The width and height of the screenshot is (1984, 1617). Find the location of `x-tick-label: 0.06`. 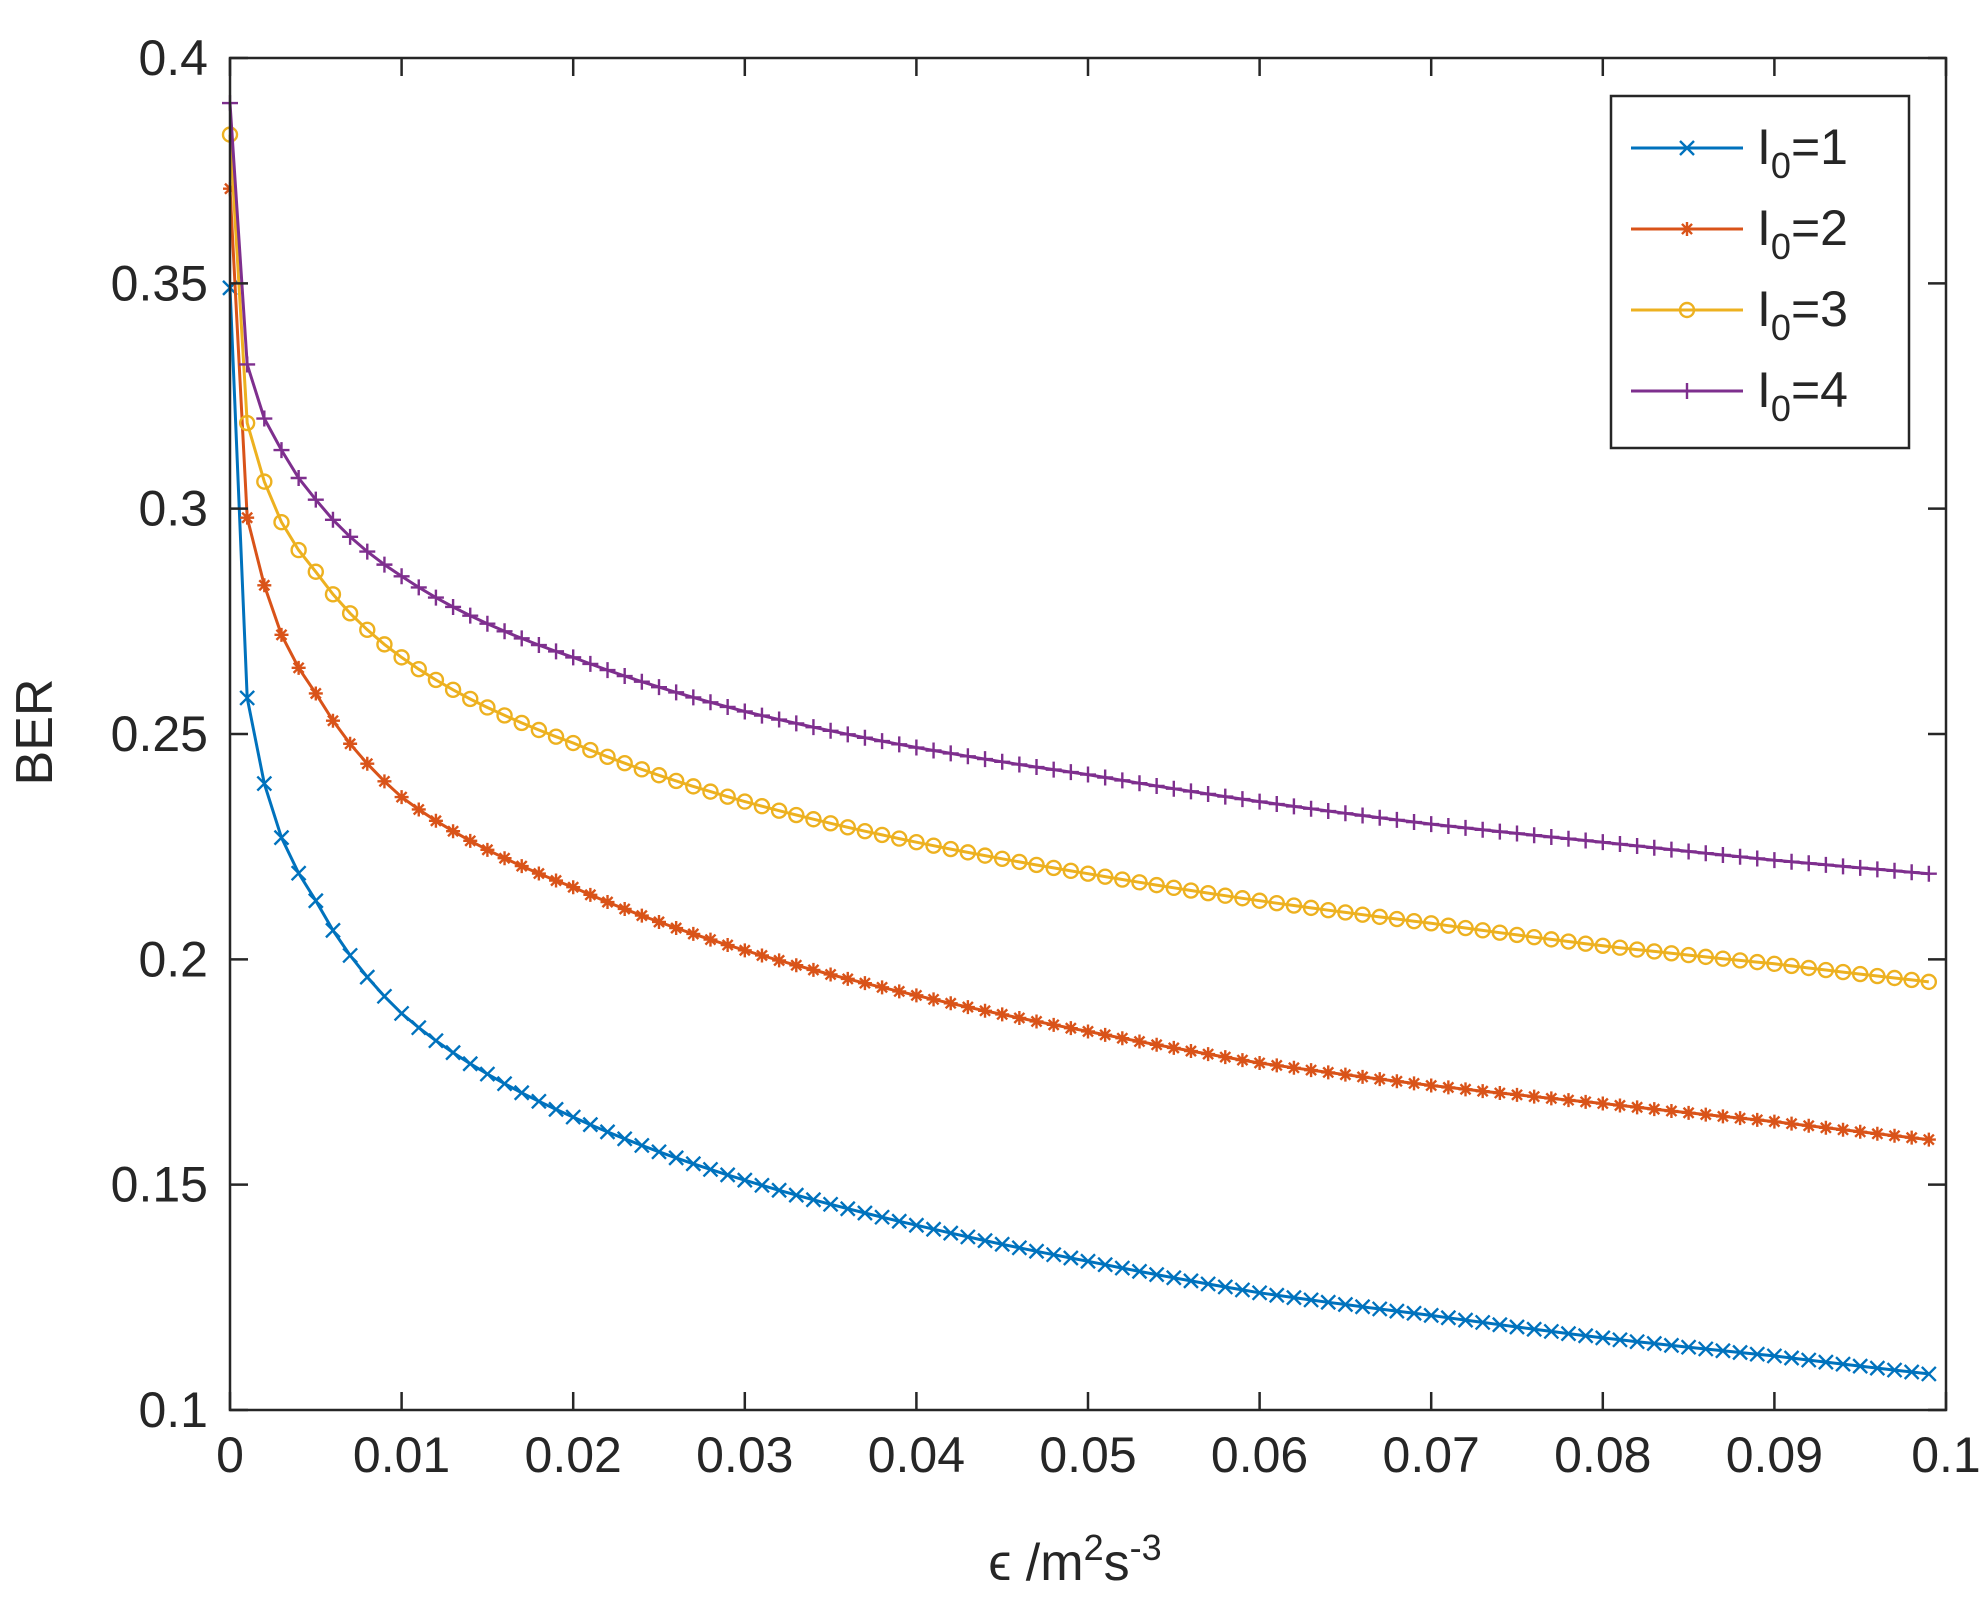

x-tick-label: 0.06 is located at coordinates (1259, 1455).